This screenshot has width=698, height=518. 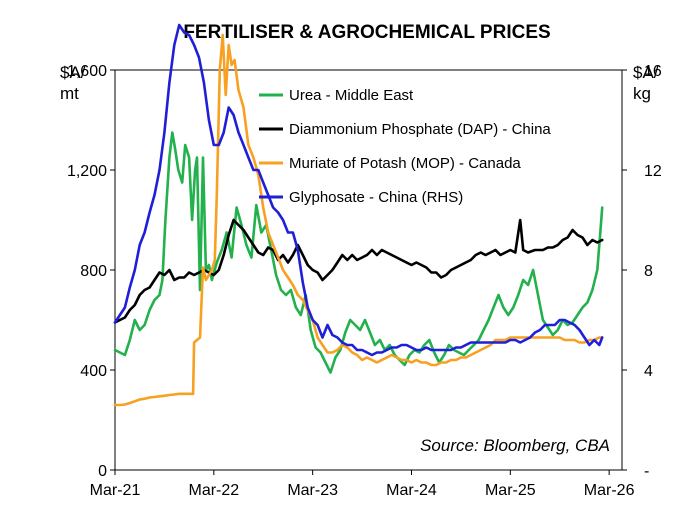 What do you see at coordinates (351, 95) in the screenshot?
I see `legend-label: Urea - Middle East` at bounding box center [351, 95].